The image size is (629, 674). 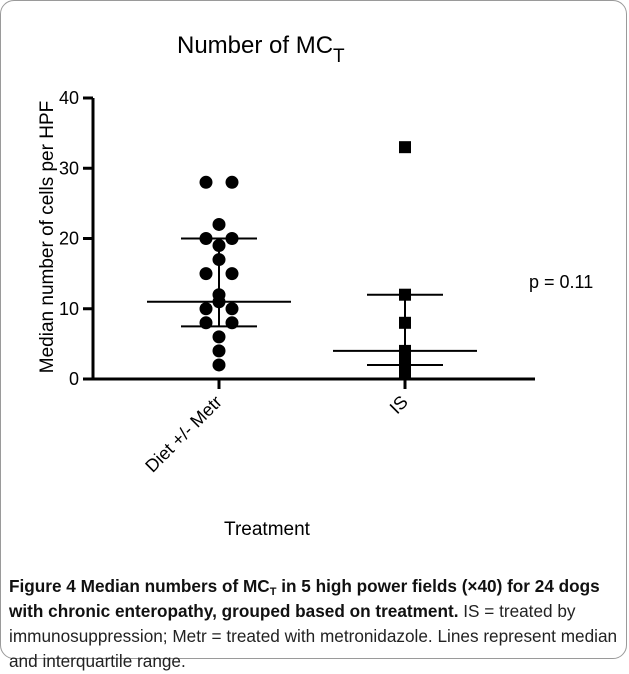 What do you see at coordinates (139, 586) in the screenshot?
I see `caption-lead-part-1: Figure 4 Median numbers of MC` at bounding box center [139, 586].